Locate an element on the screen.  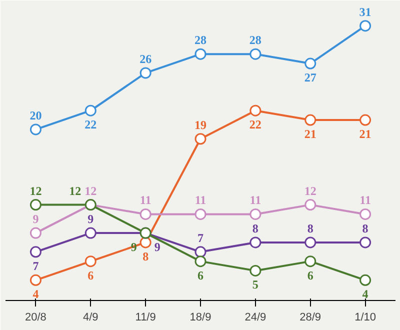
x-tick-label: 24/9 is located at coordinates (255, 318).